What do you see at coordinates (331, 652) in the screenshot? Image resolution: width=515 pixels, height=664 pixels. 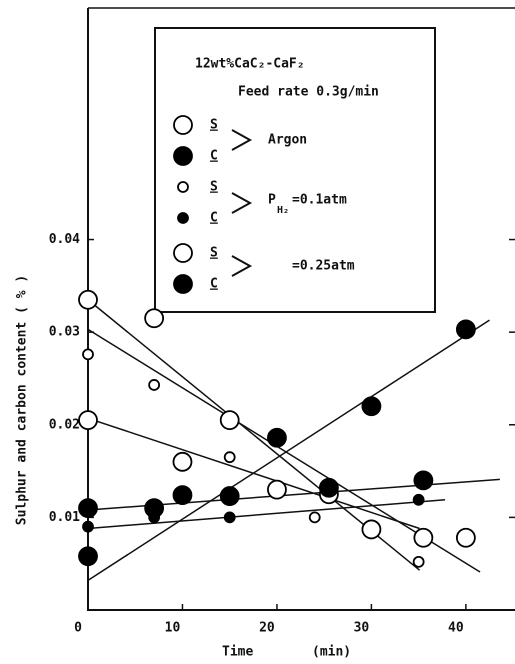 I see `x-axis-unit: (min)` at bounding box center [331, 652].